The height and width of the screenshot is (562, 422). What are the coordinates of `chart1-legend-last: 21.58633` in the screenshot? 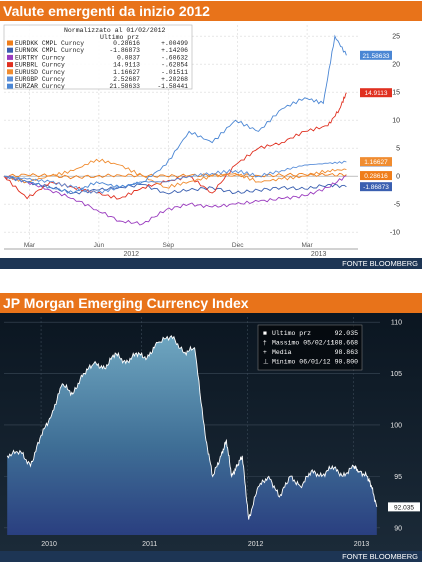 It's located at (124, 86).